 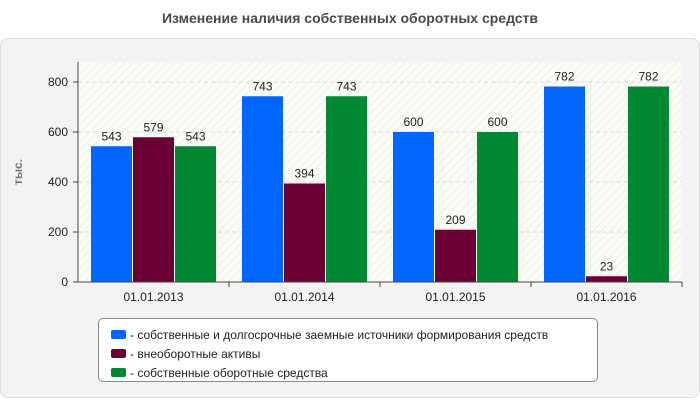 I want to click on x-tick-label: 01.01.2013, so click(x=153, y=297).